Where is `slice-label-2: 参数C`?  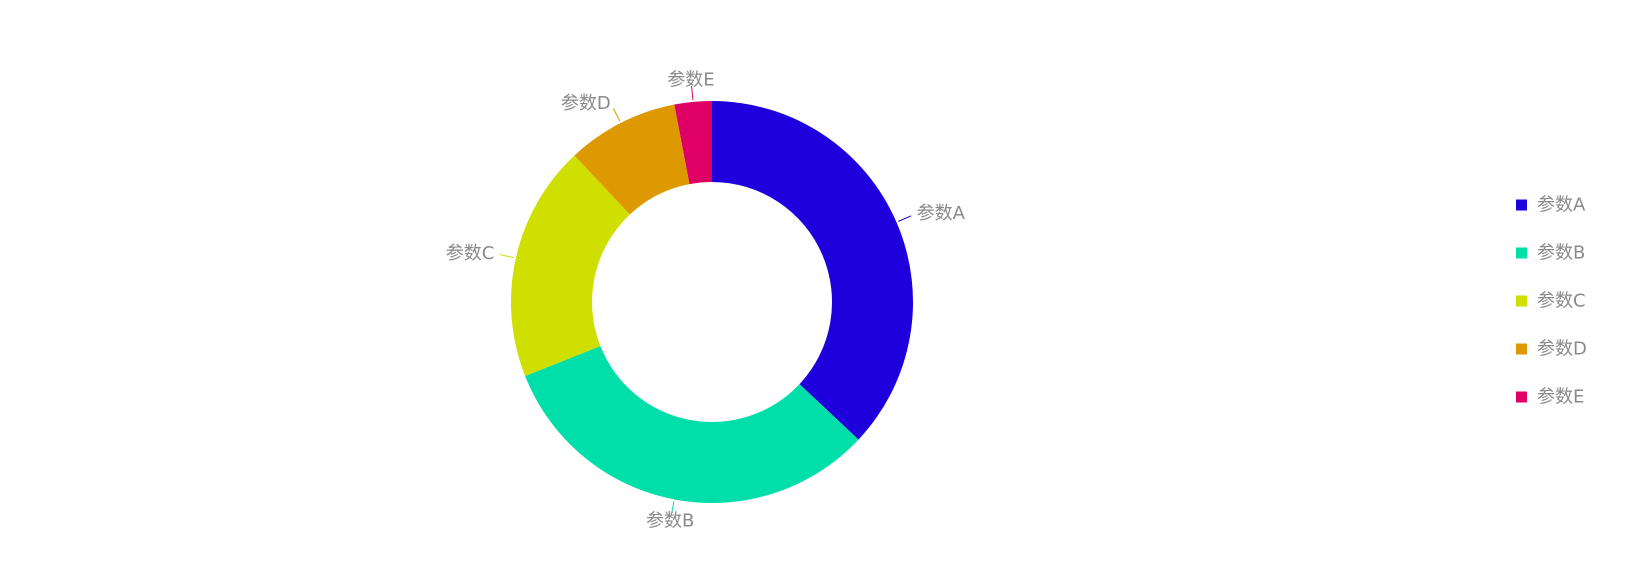
slice-label-2: 参数C is located at coordinates (470, 253).